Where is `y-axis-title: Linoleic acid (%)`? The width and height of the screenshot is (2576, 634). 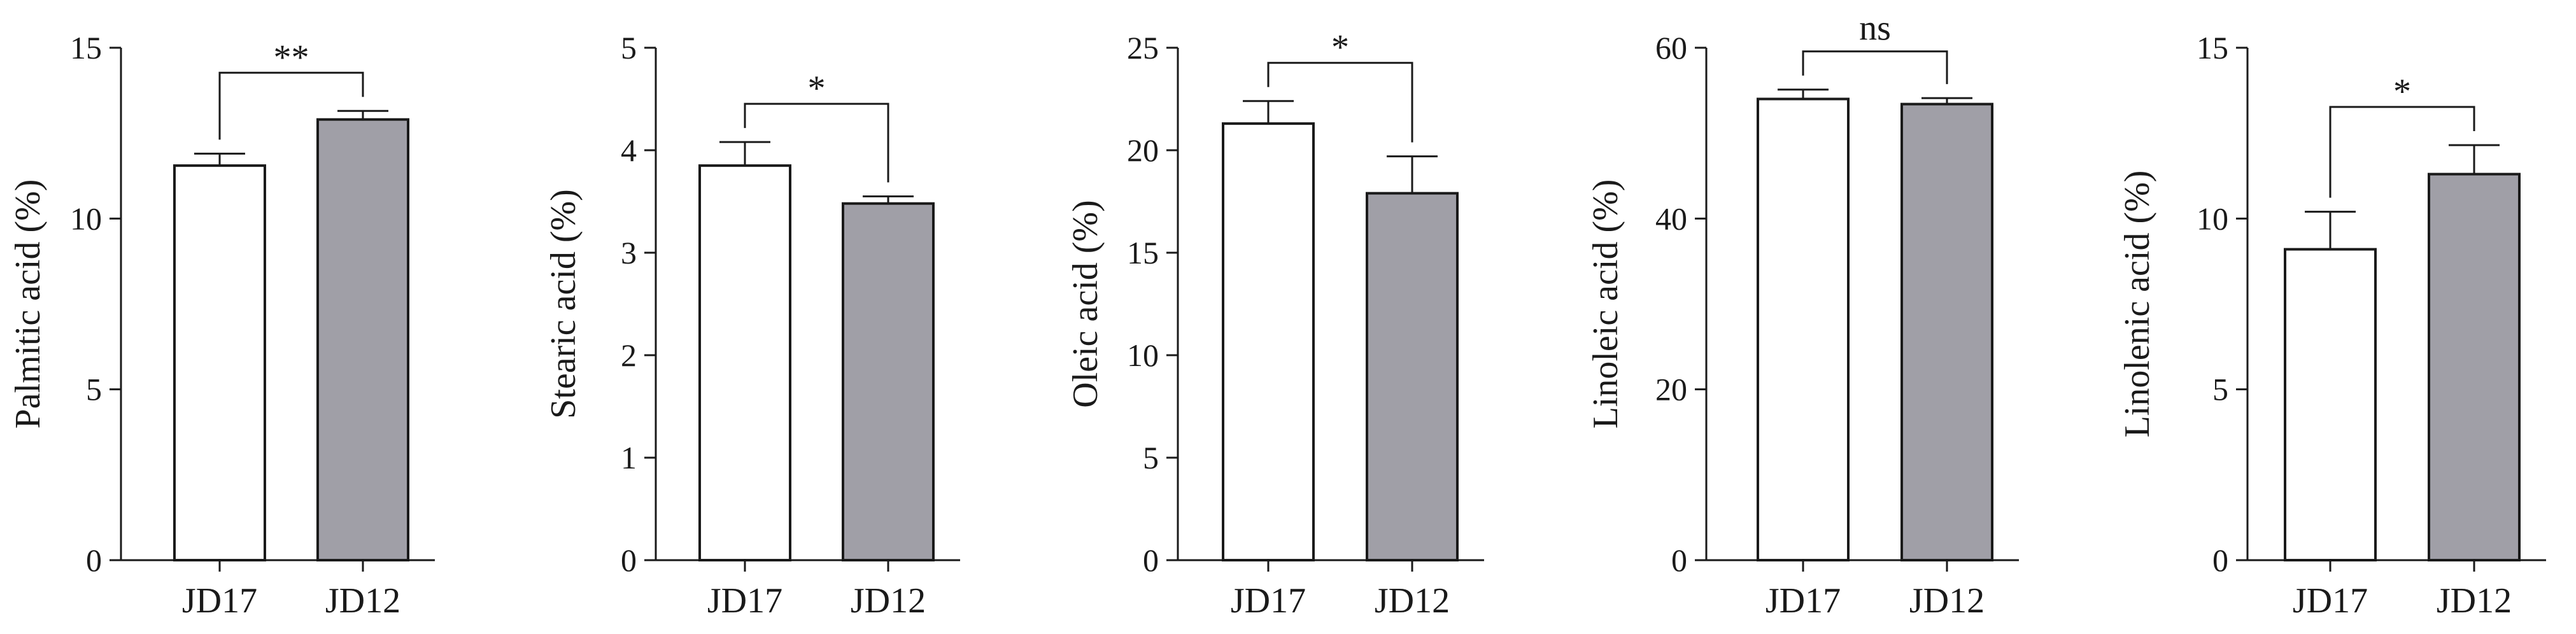
y-axis-title: Linoleic acid (%) is located at coordinates (1605, 304).